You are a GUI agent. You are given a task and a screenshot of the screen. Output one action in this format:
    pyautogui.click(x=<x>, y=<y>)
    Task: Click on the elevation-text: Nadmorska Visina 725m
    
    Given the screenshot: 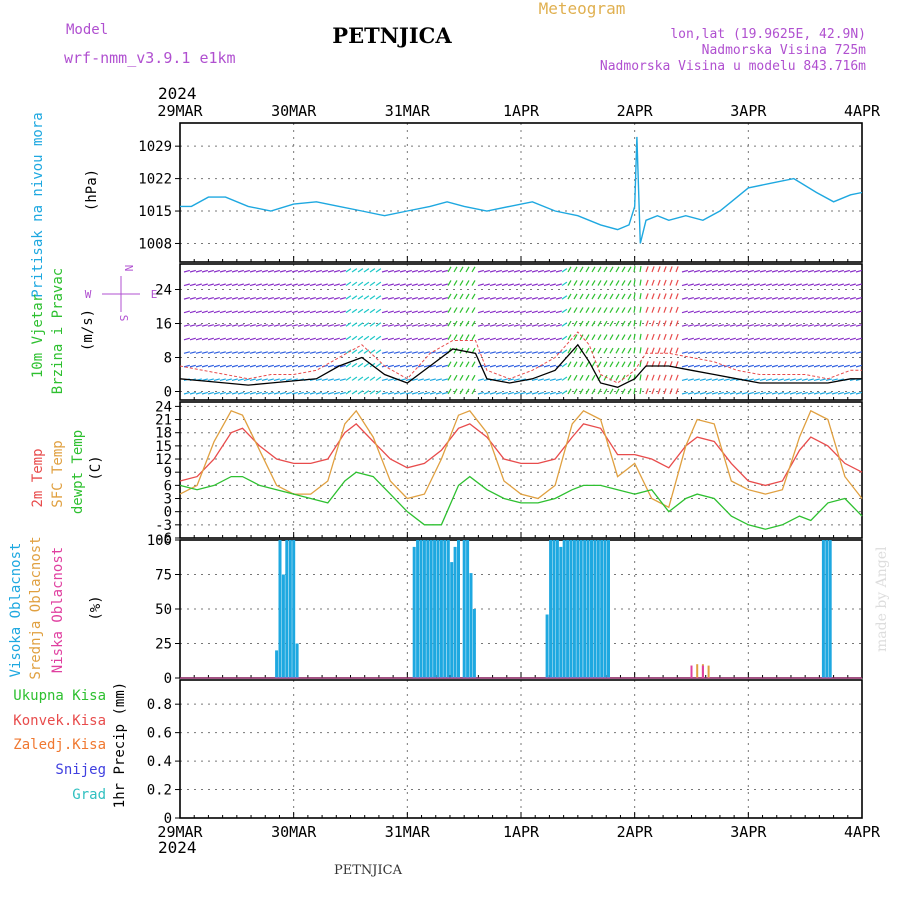 What is the action you would take?
    pyautogui.click(x=784, y=50)
    